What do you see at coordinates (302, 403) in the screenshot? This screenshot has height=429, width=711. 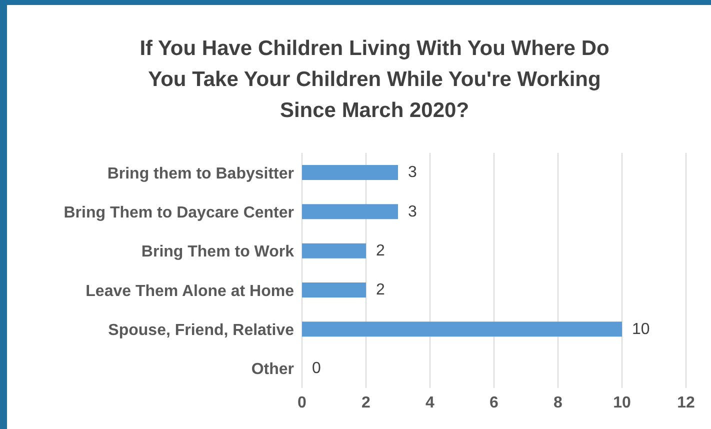 I see `x-tick-label: 0` at bounding box center [302, 403].